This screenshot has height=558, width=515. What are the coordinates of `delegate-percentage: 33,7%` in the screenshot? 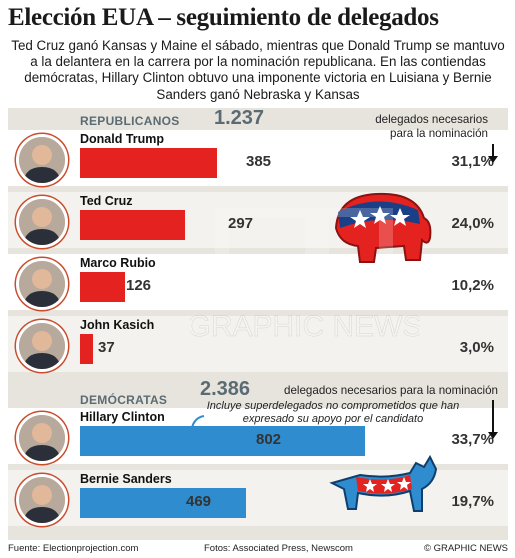 It's located at (472, 439).